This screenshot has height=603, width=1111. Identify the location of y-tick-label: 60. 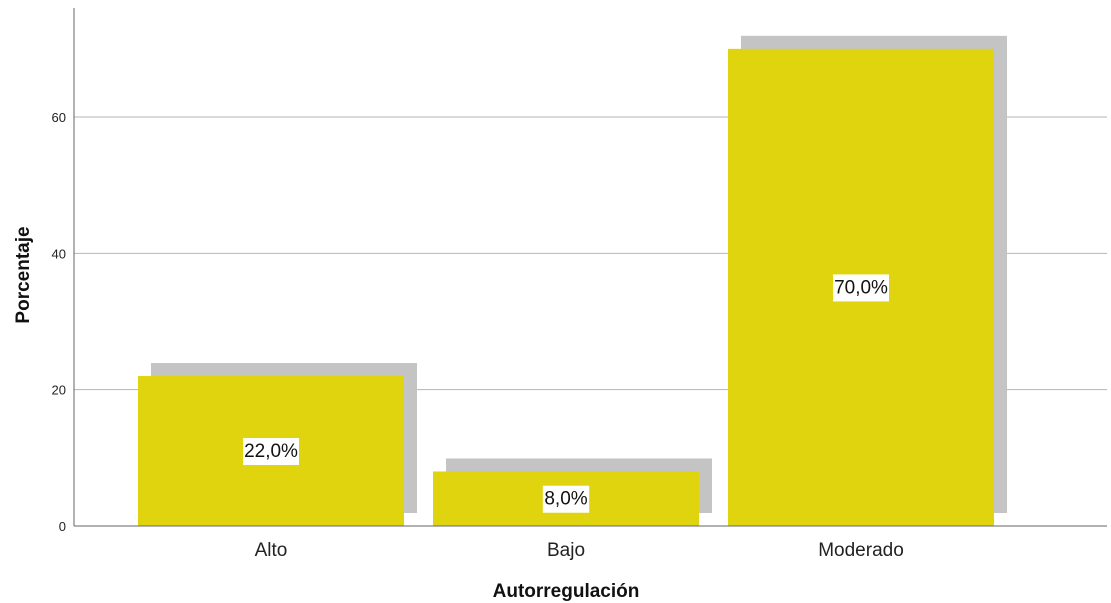
(59, 117).